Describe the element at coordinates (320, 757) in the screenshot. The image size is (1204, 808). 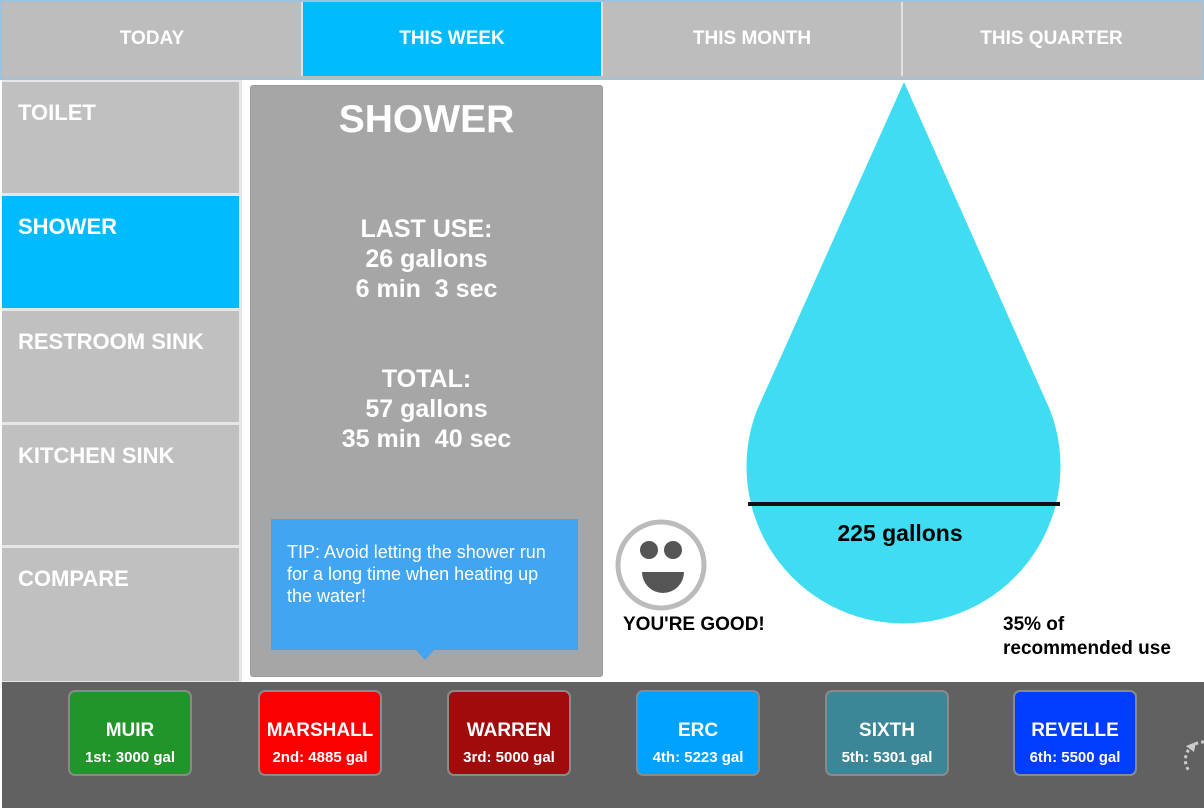
I see `college-rank: 2nd: 4885 gal` at that location.